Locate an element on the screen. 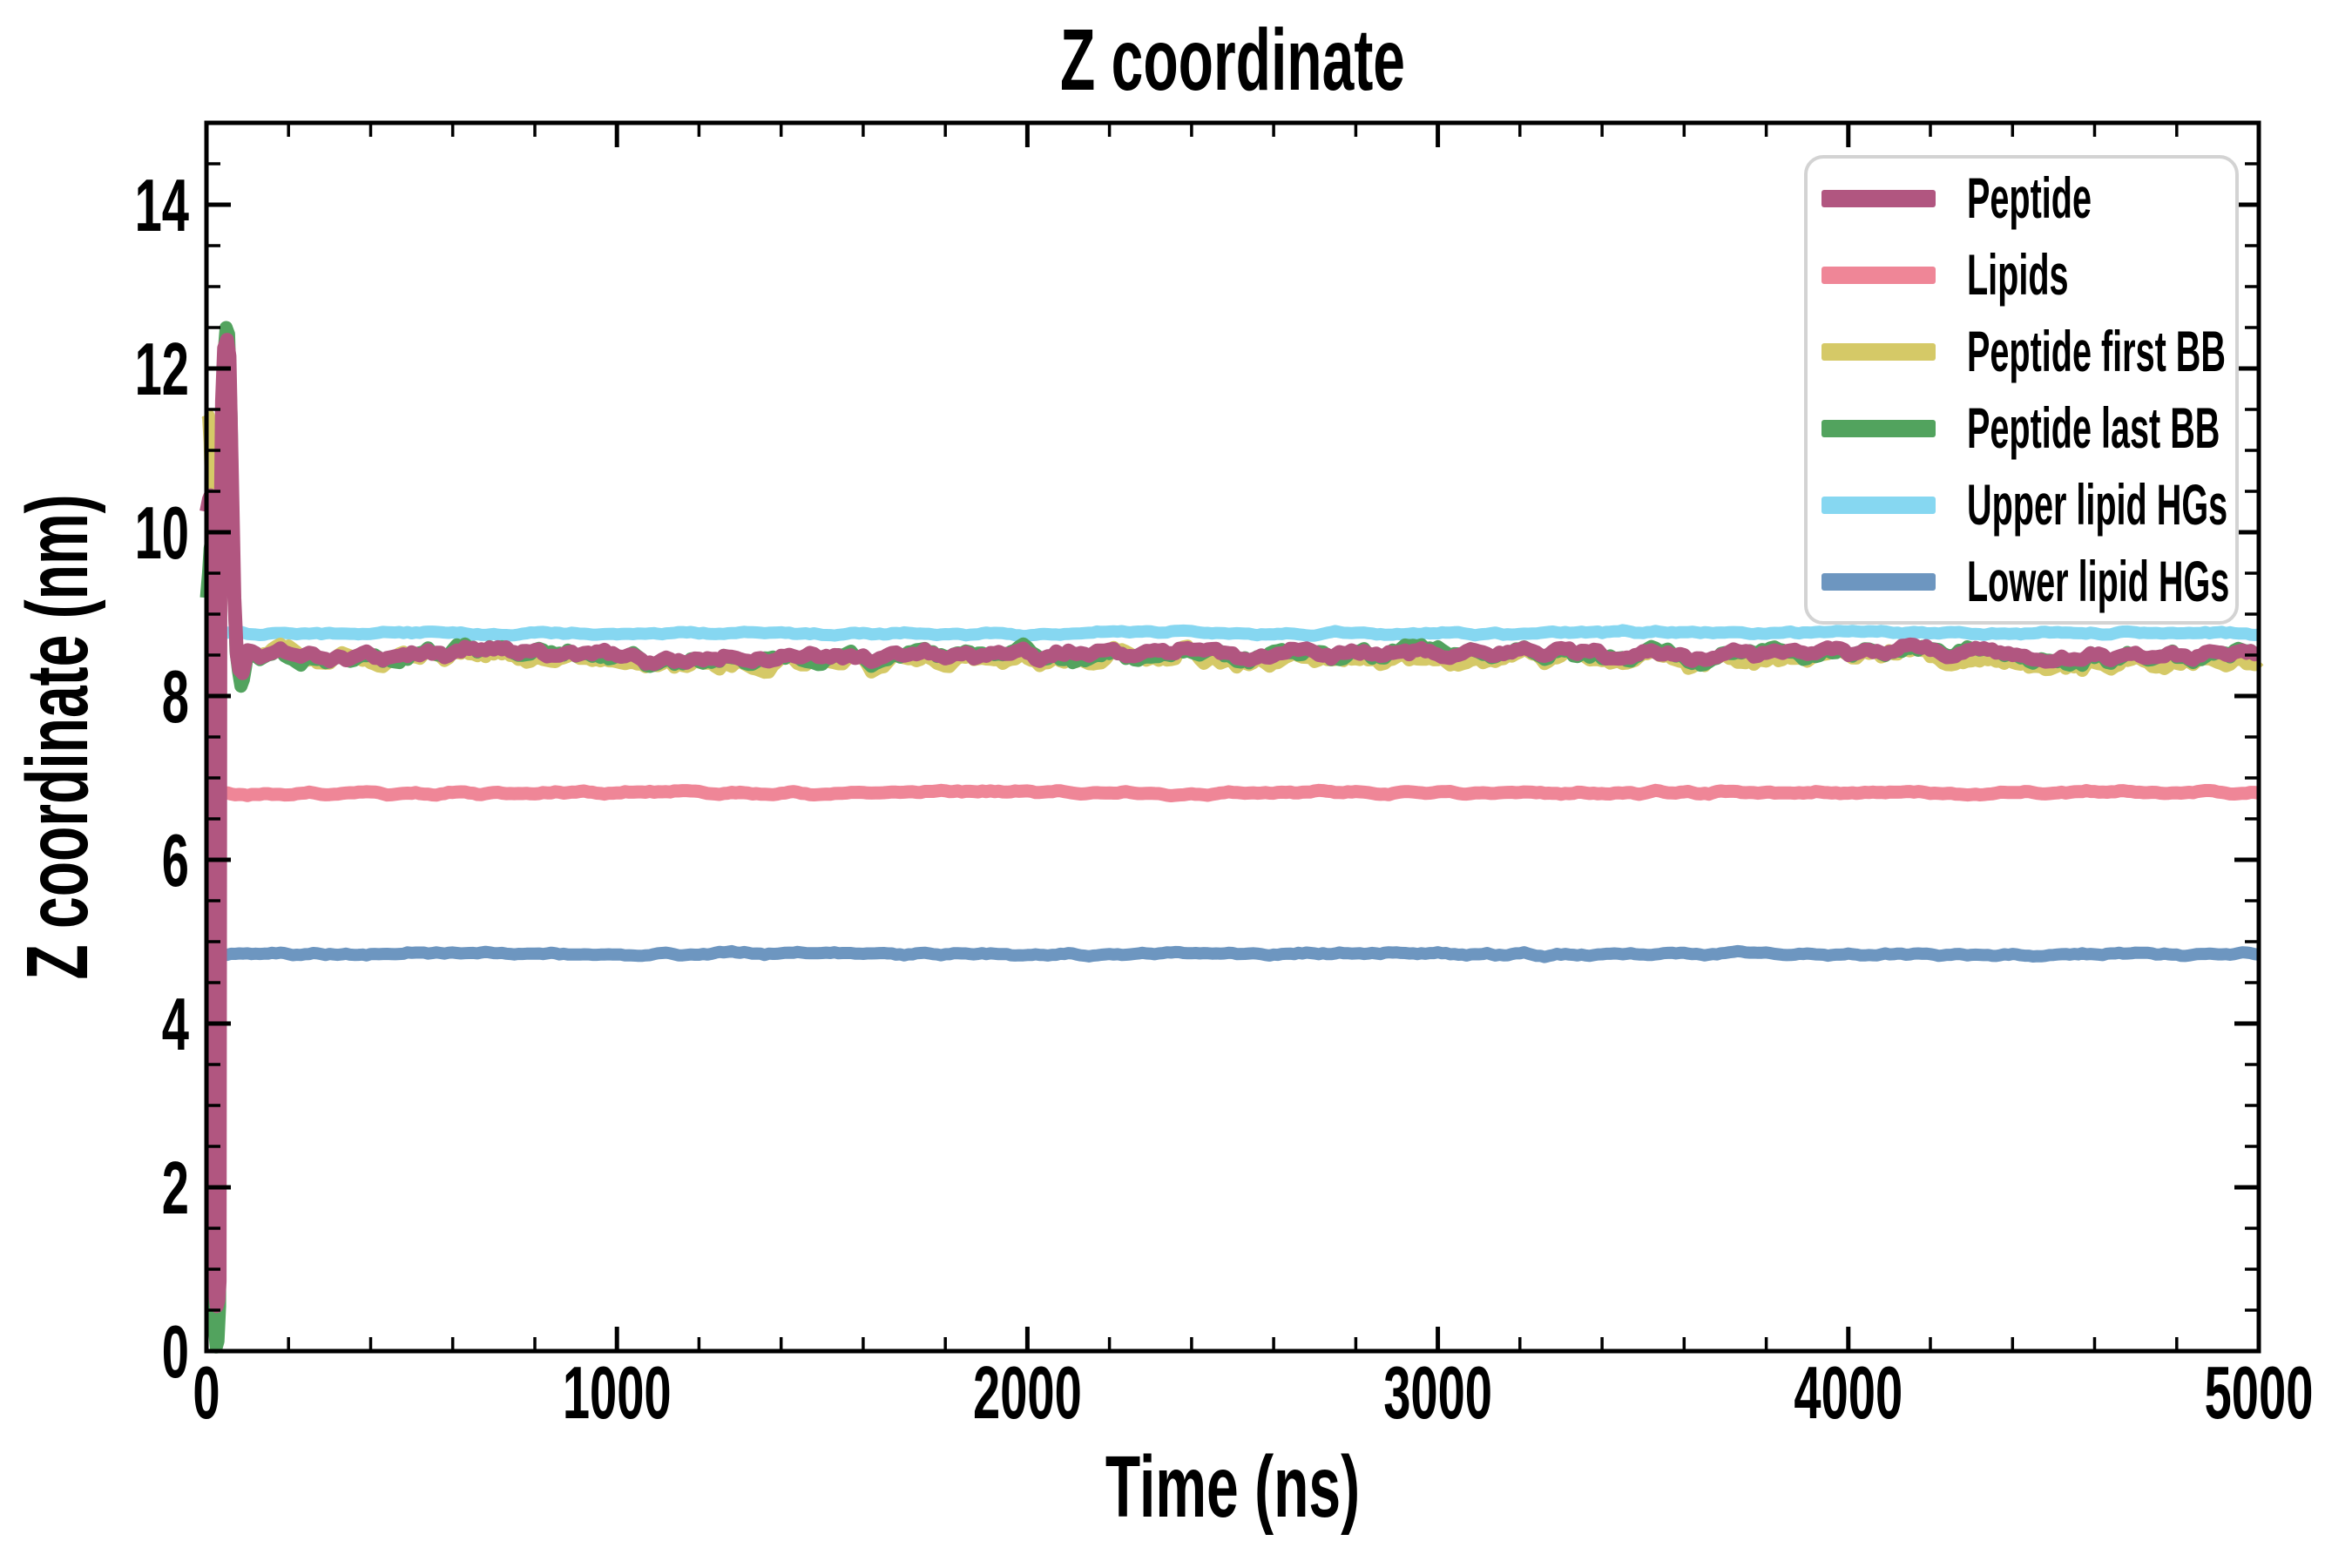 This screenshot has width=2352, height=1568. legend-swatch-peptide-first-bb is located at coordinates (1879, 352).